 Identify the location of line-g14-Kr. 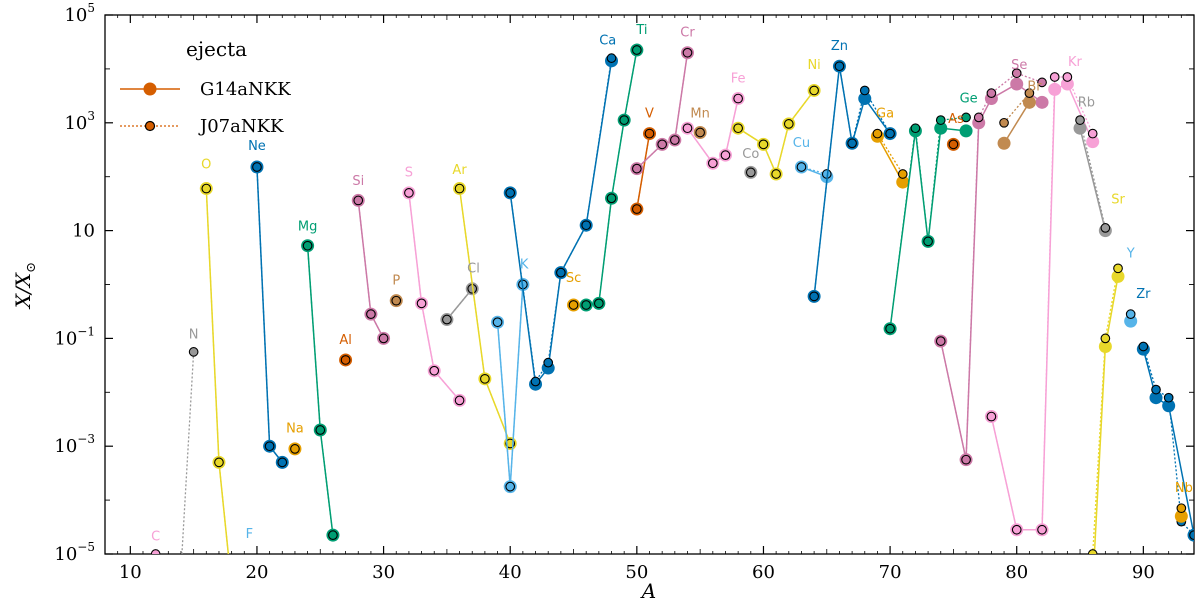
(1041, 307).